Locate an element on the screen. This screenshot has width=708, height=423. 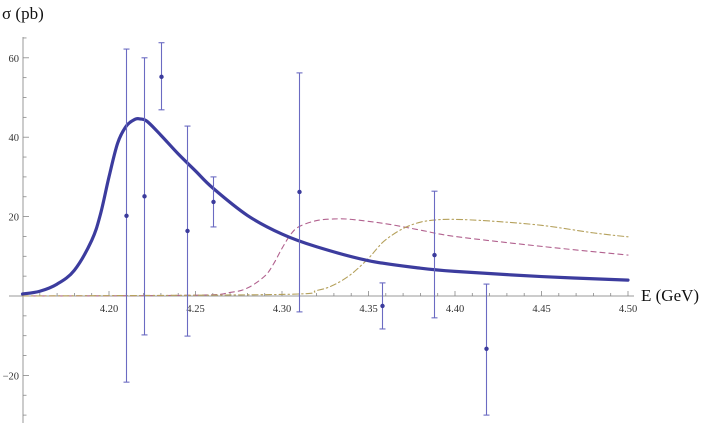
x-tick-label: 4.35 is located at coordinates (368, 309).